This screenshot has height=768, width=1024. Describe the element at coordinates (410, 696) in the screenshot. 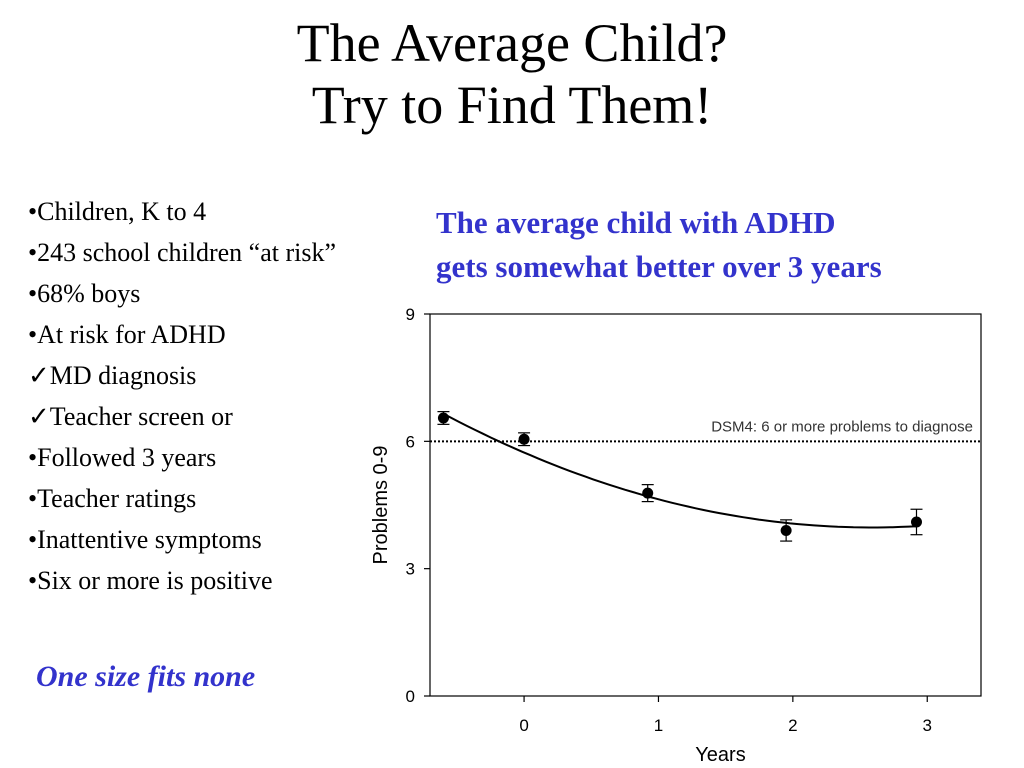

I see `y-tick-label: 0` at that location.